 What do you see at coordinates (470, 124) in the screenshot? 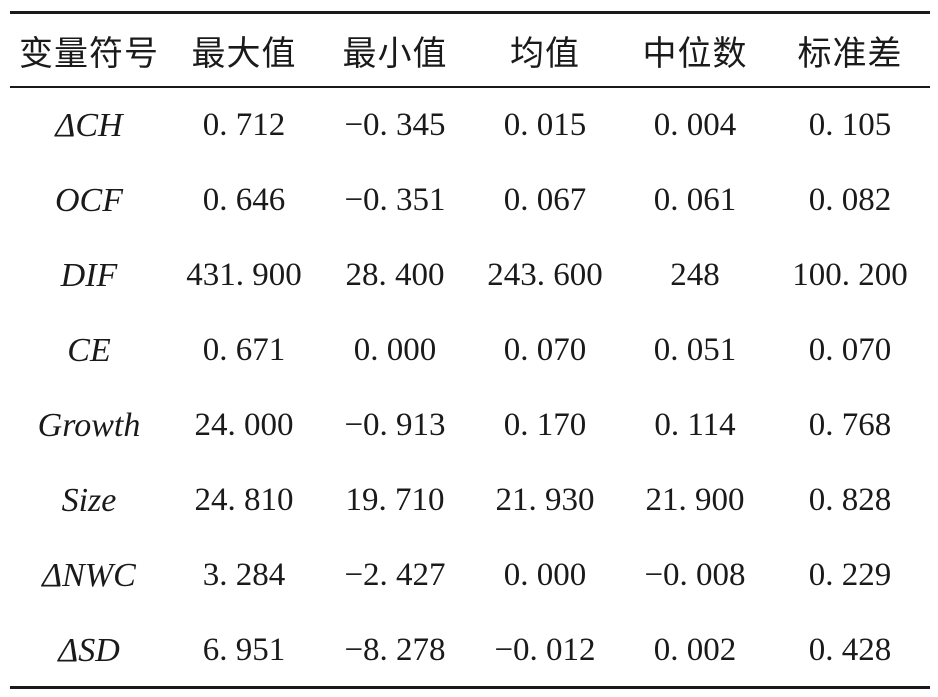
I see `table-row: ΔCH 0. 712 −0. 345 0. 015 0. 004 0. 105` at bounding box center [470, 124].